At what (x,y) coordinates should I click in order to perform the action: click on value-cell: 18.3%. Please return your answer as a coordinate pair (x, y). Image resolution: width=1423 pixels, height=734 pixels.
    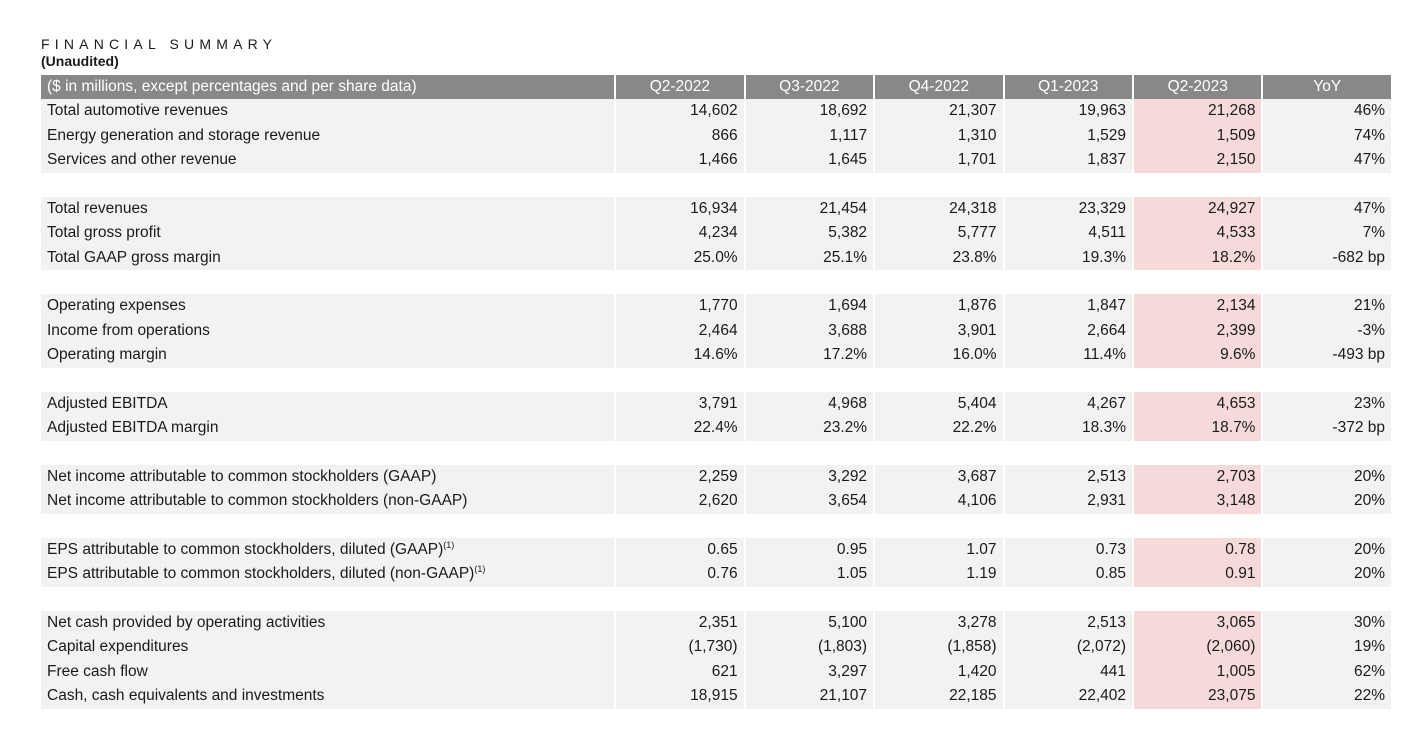
    Looking at the image, I should click on (1069, 428).